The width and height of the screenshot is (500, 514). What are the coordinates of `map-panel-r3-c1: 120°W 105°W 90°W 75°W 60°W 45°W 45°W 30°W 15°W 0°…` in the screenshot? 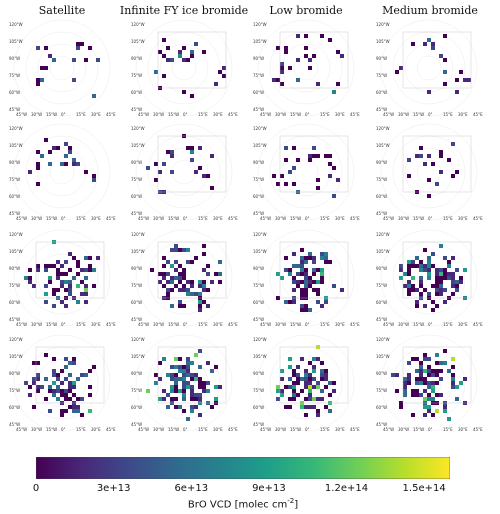 It's located at (62, 278).